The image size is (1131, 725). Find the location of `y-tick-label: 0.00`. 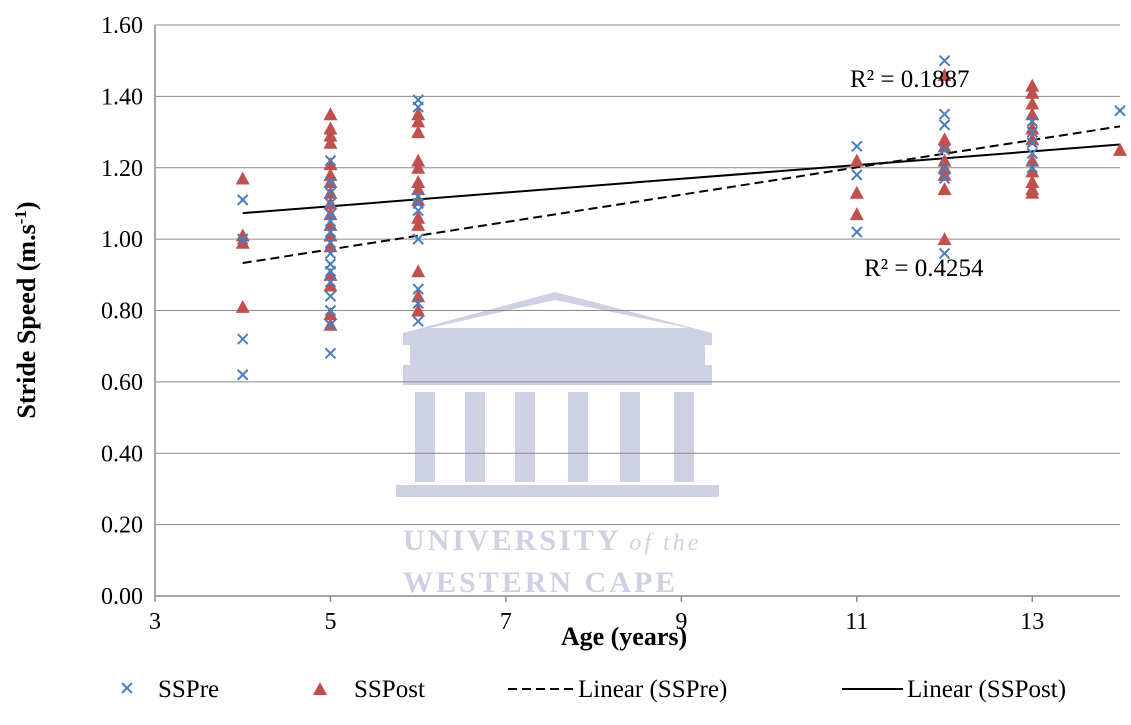

y-tick-label: 0.00 is located at coordinates (122, 597).